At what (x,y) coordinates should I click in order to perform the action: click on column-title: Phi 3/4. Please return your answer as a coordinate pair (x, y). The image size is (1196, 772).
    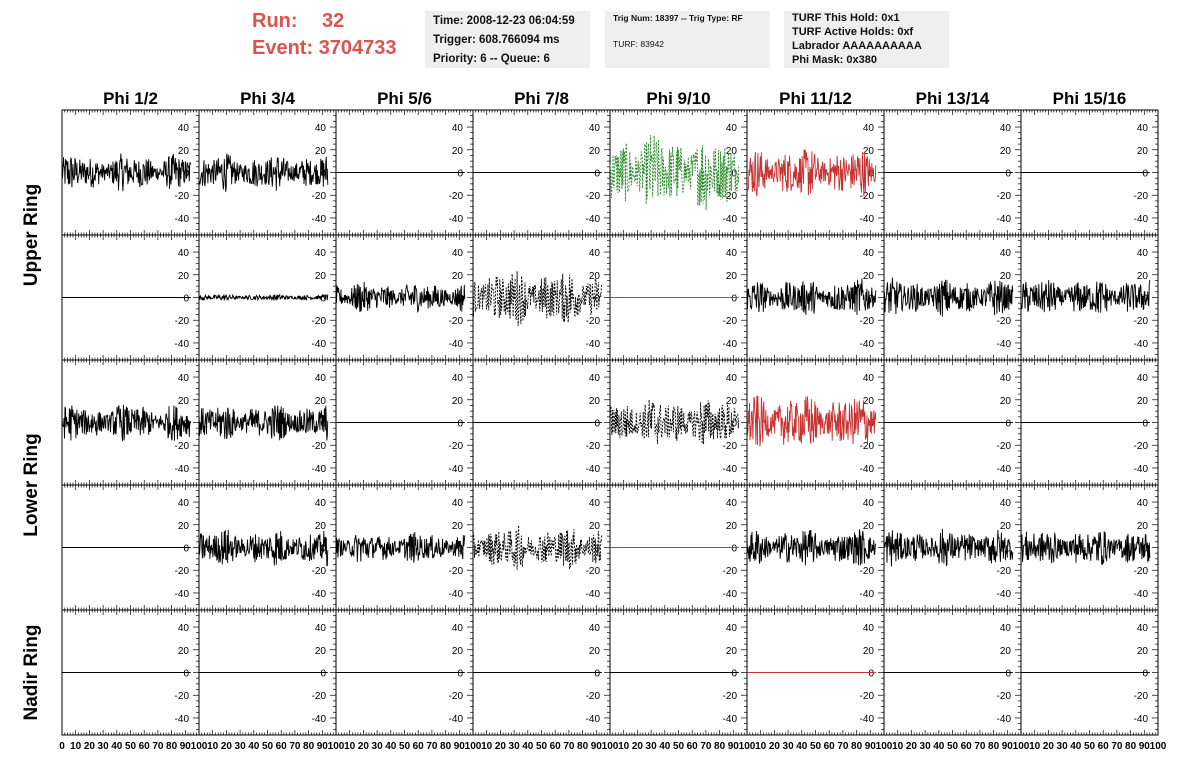
    Looking at the image, I should click on (267, 98).